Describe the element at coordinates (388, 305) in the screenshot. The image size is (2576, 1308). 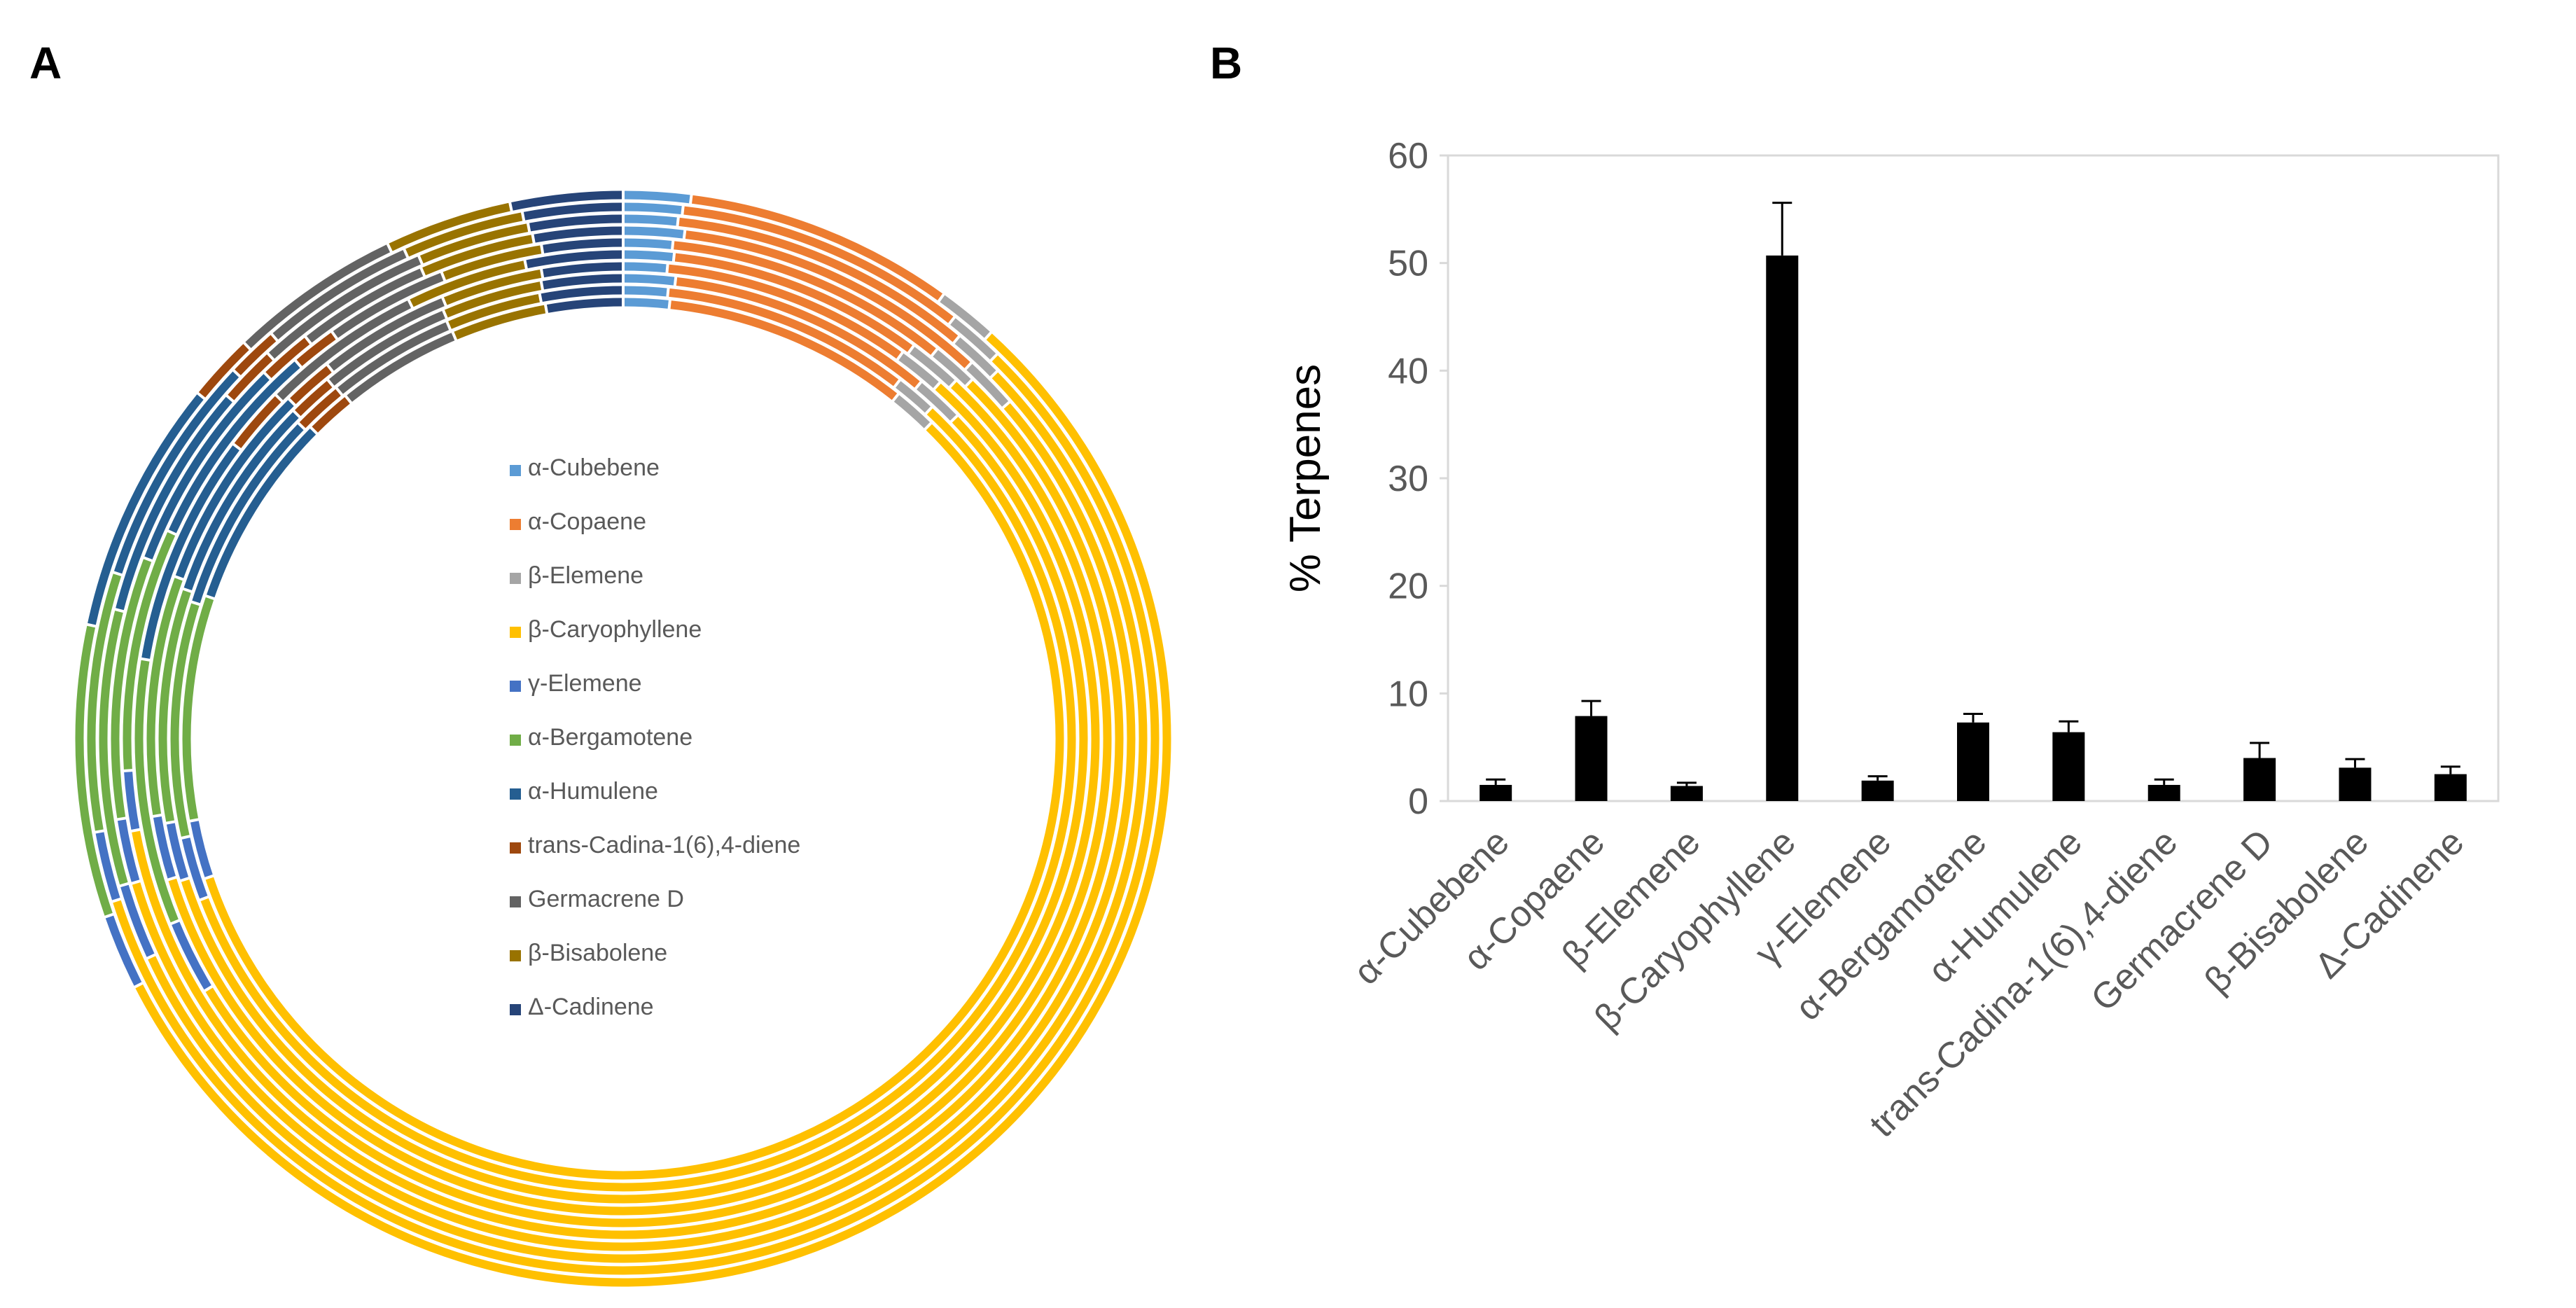
I see `ring-5-segment-germacrene-d` at that location.